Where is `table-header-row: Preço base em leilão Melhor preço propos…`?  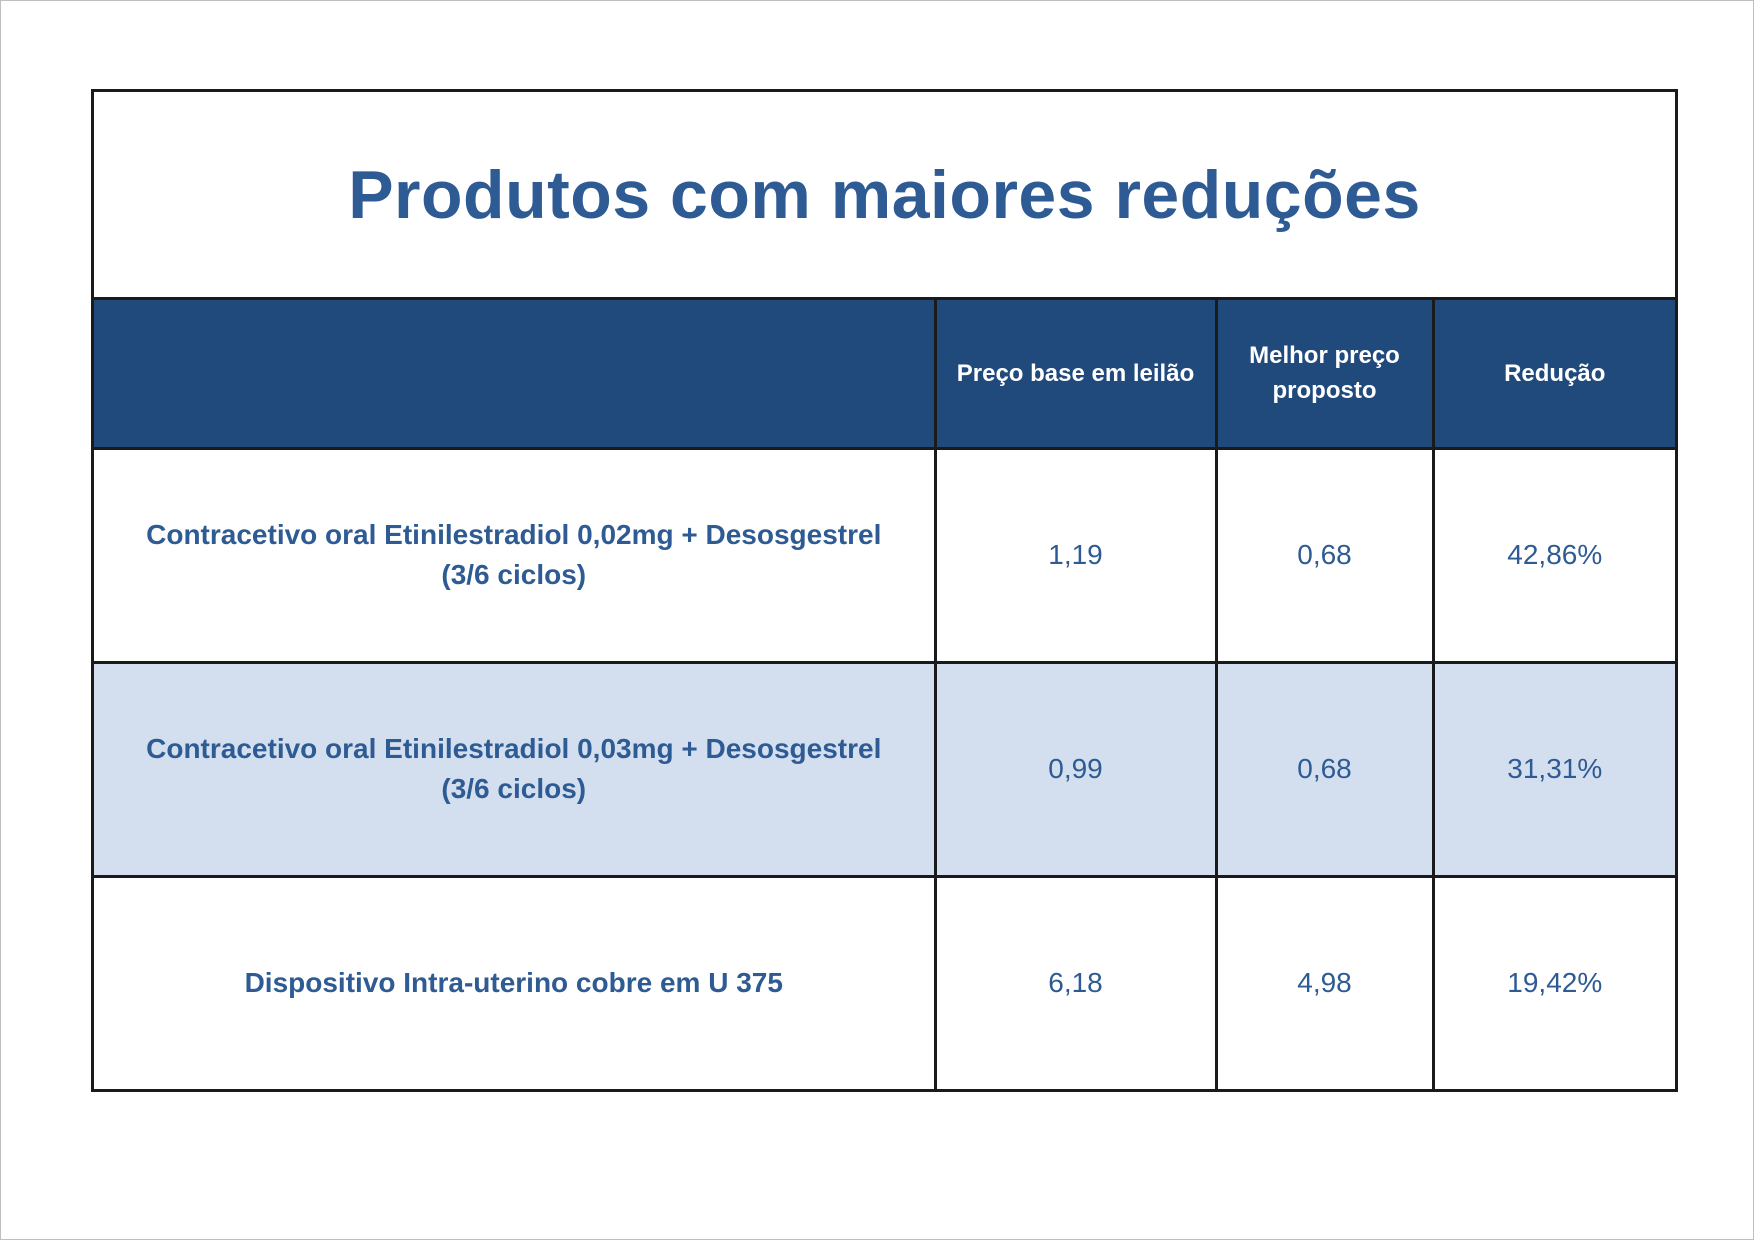
table-header-row: Preço base em leilão Melhor preço propos… is located at coordinates (884, 374).